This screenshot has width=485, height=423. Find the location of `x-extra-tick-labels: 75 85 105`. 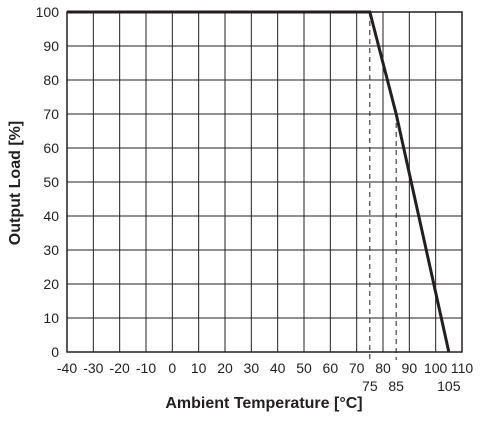

x-extra-tick-labels: 75 85 105 is located at coordinates (411, 386).